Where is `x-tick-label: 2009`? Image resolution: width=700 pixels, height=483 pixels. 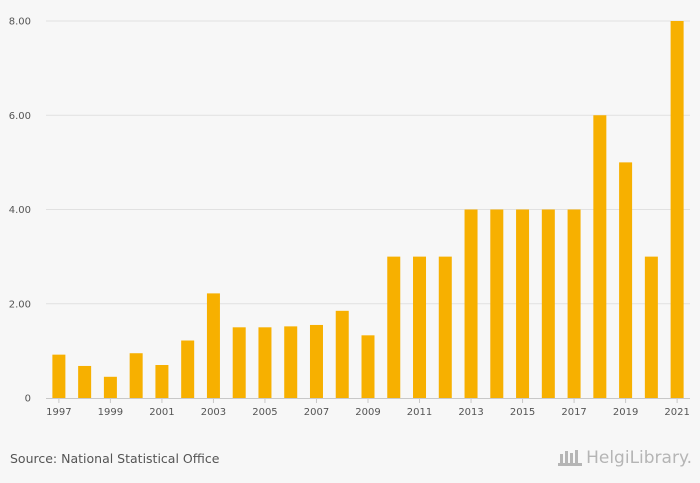
x-tick-label: 2009 is located at coordinates (367, 412).